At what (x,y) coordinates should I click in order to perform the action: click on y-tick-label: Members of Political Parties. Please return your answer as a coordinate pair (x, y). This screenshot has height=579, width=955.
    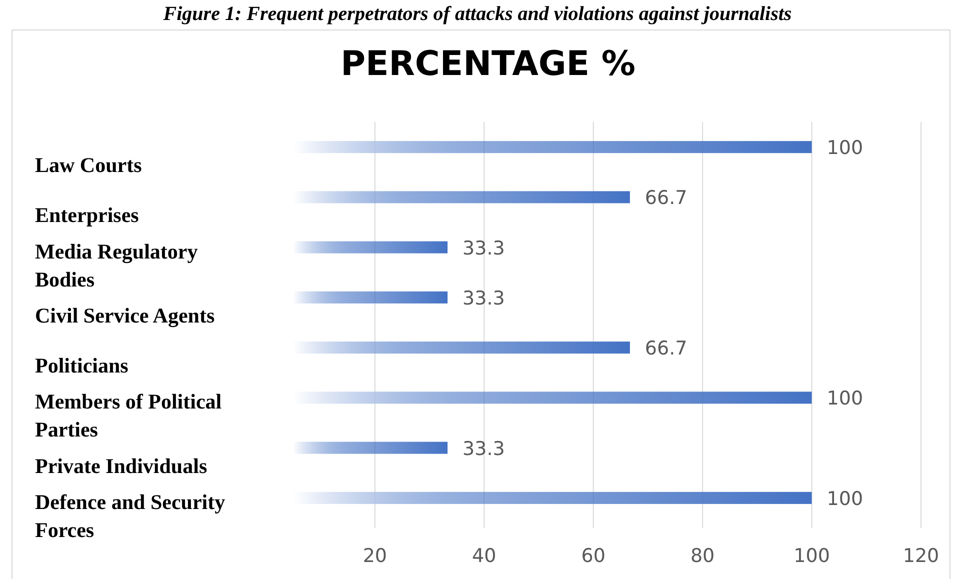
    Looking at the image, I should click on (128, 416).